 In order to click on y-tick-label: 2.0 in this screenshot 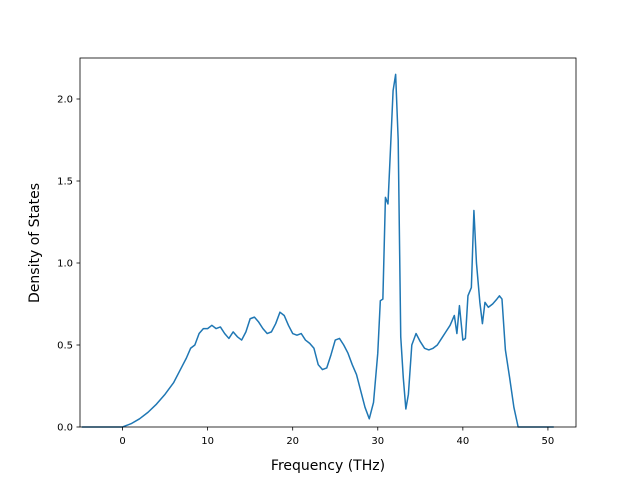, I will do `click(65, 100)`.